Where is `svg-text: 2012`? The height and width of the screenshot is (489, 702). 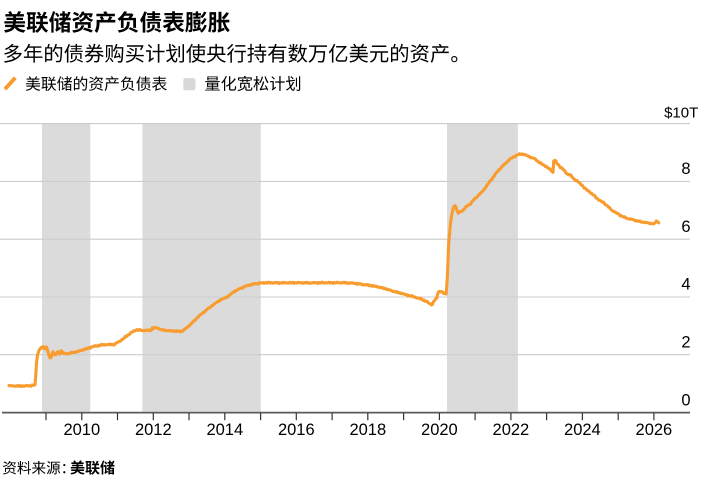
svg-text: 2012 is located at coordinates (153, 430).